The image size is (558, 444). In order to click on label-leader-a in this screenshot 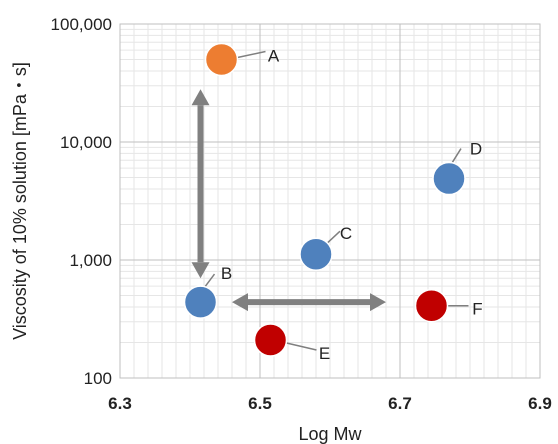, I will do `click(251, 54)`.